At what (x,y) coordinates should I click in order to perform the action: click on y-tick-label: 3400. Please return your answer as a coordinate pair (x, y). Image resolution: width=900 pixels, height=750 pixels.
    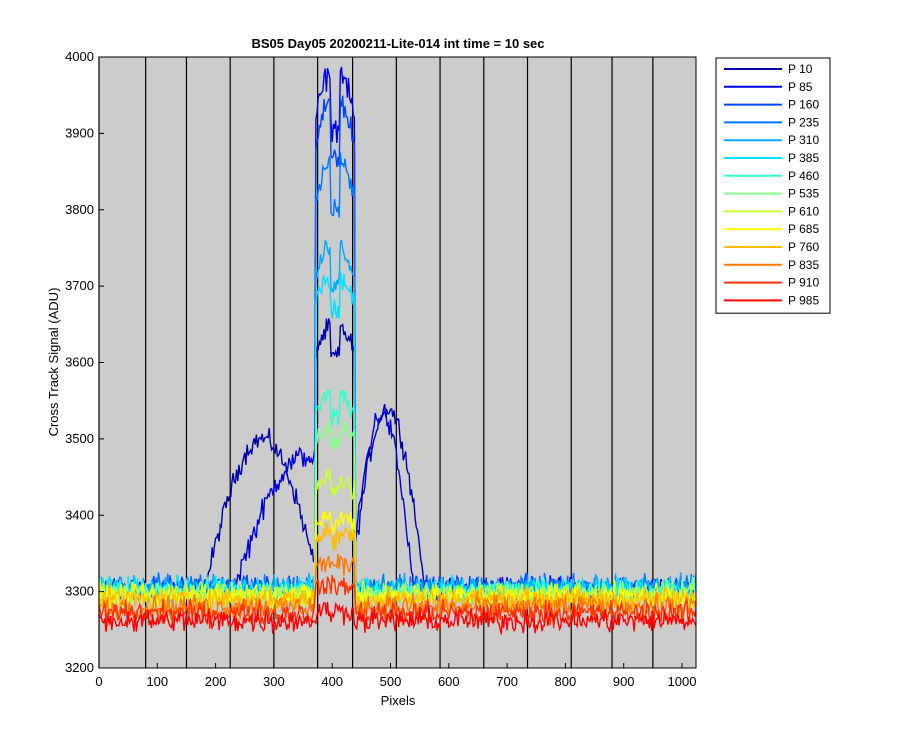
    Looking at the image, I should click on (79, 514).